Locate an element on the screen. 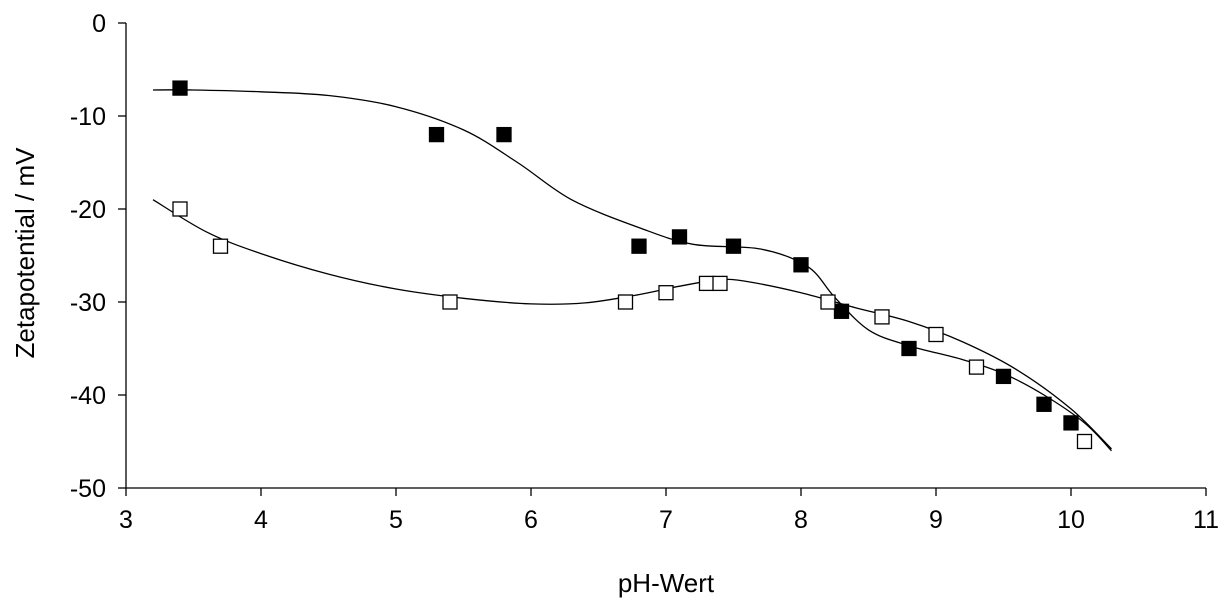 Image resolution: width=1232 pixels, height=606 pixels. y-tick-label: 0 is located at coordinates (99, 24).